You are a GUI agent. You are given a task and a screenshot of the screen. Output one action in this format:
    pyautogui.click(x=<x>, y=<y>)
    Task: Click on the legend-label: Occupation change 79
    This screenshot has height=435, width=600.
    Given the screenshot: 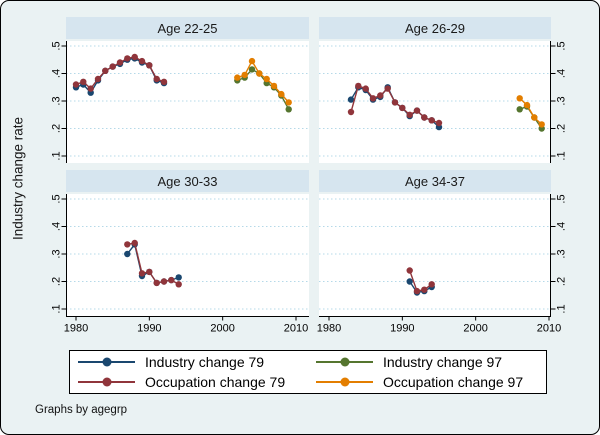 What is the action you would take?
    pyautogui.click(x=215, y=382)
    